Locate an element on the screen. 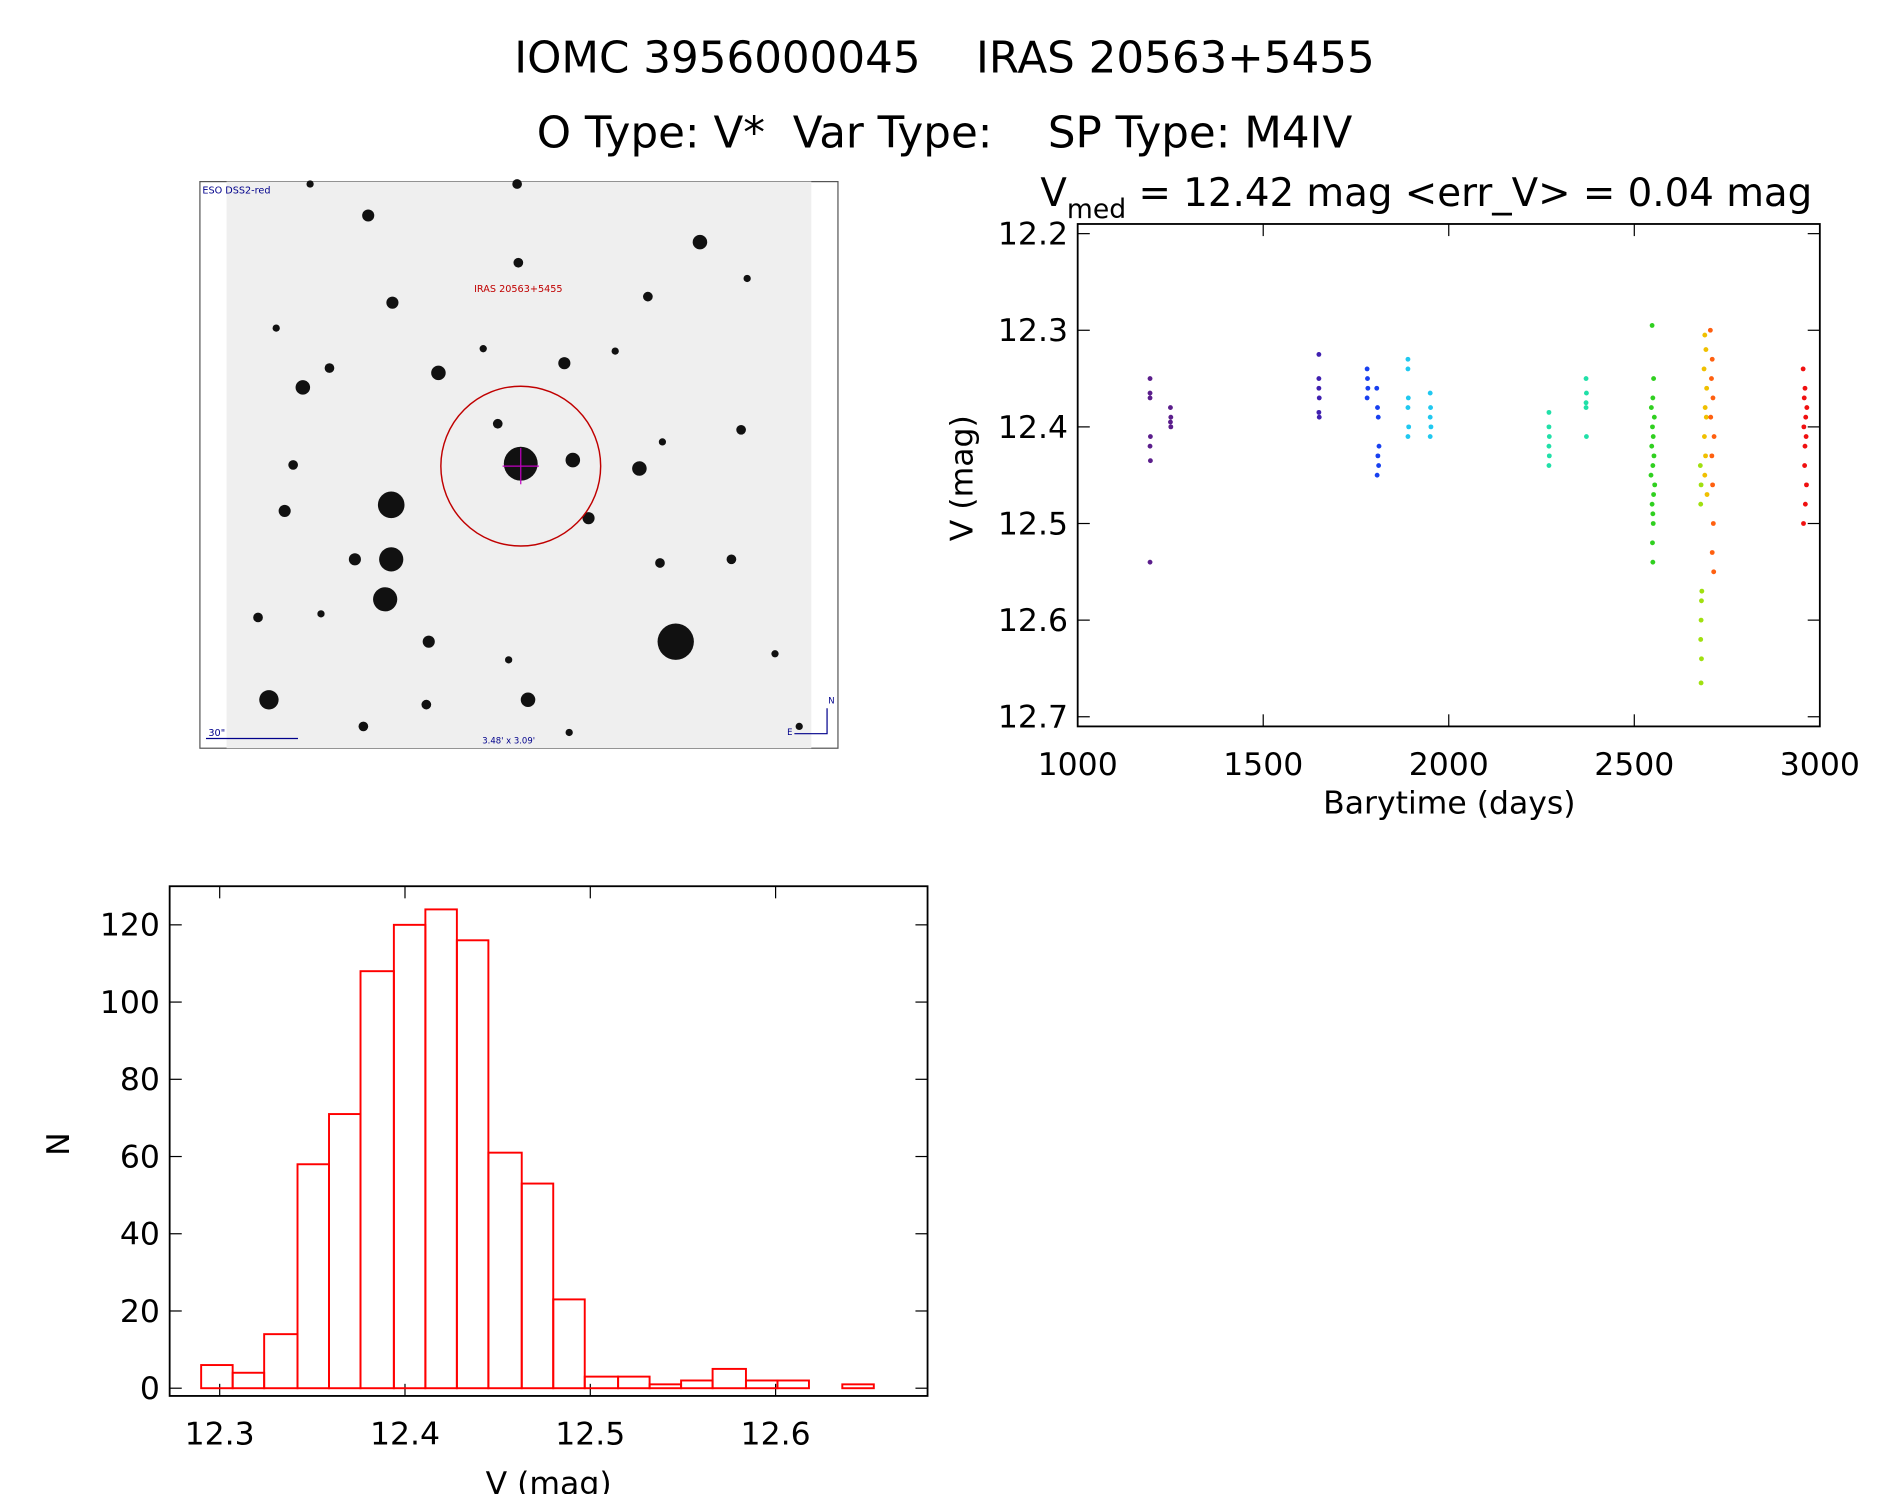 The width and height of the screenshot is (1889, 1494). stars is located at coordinates (528, 458).